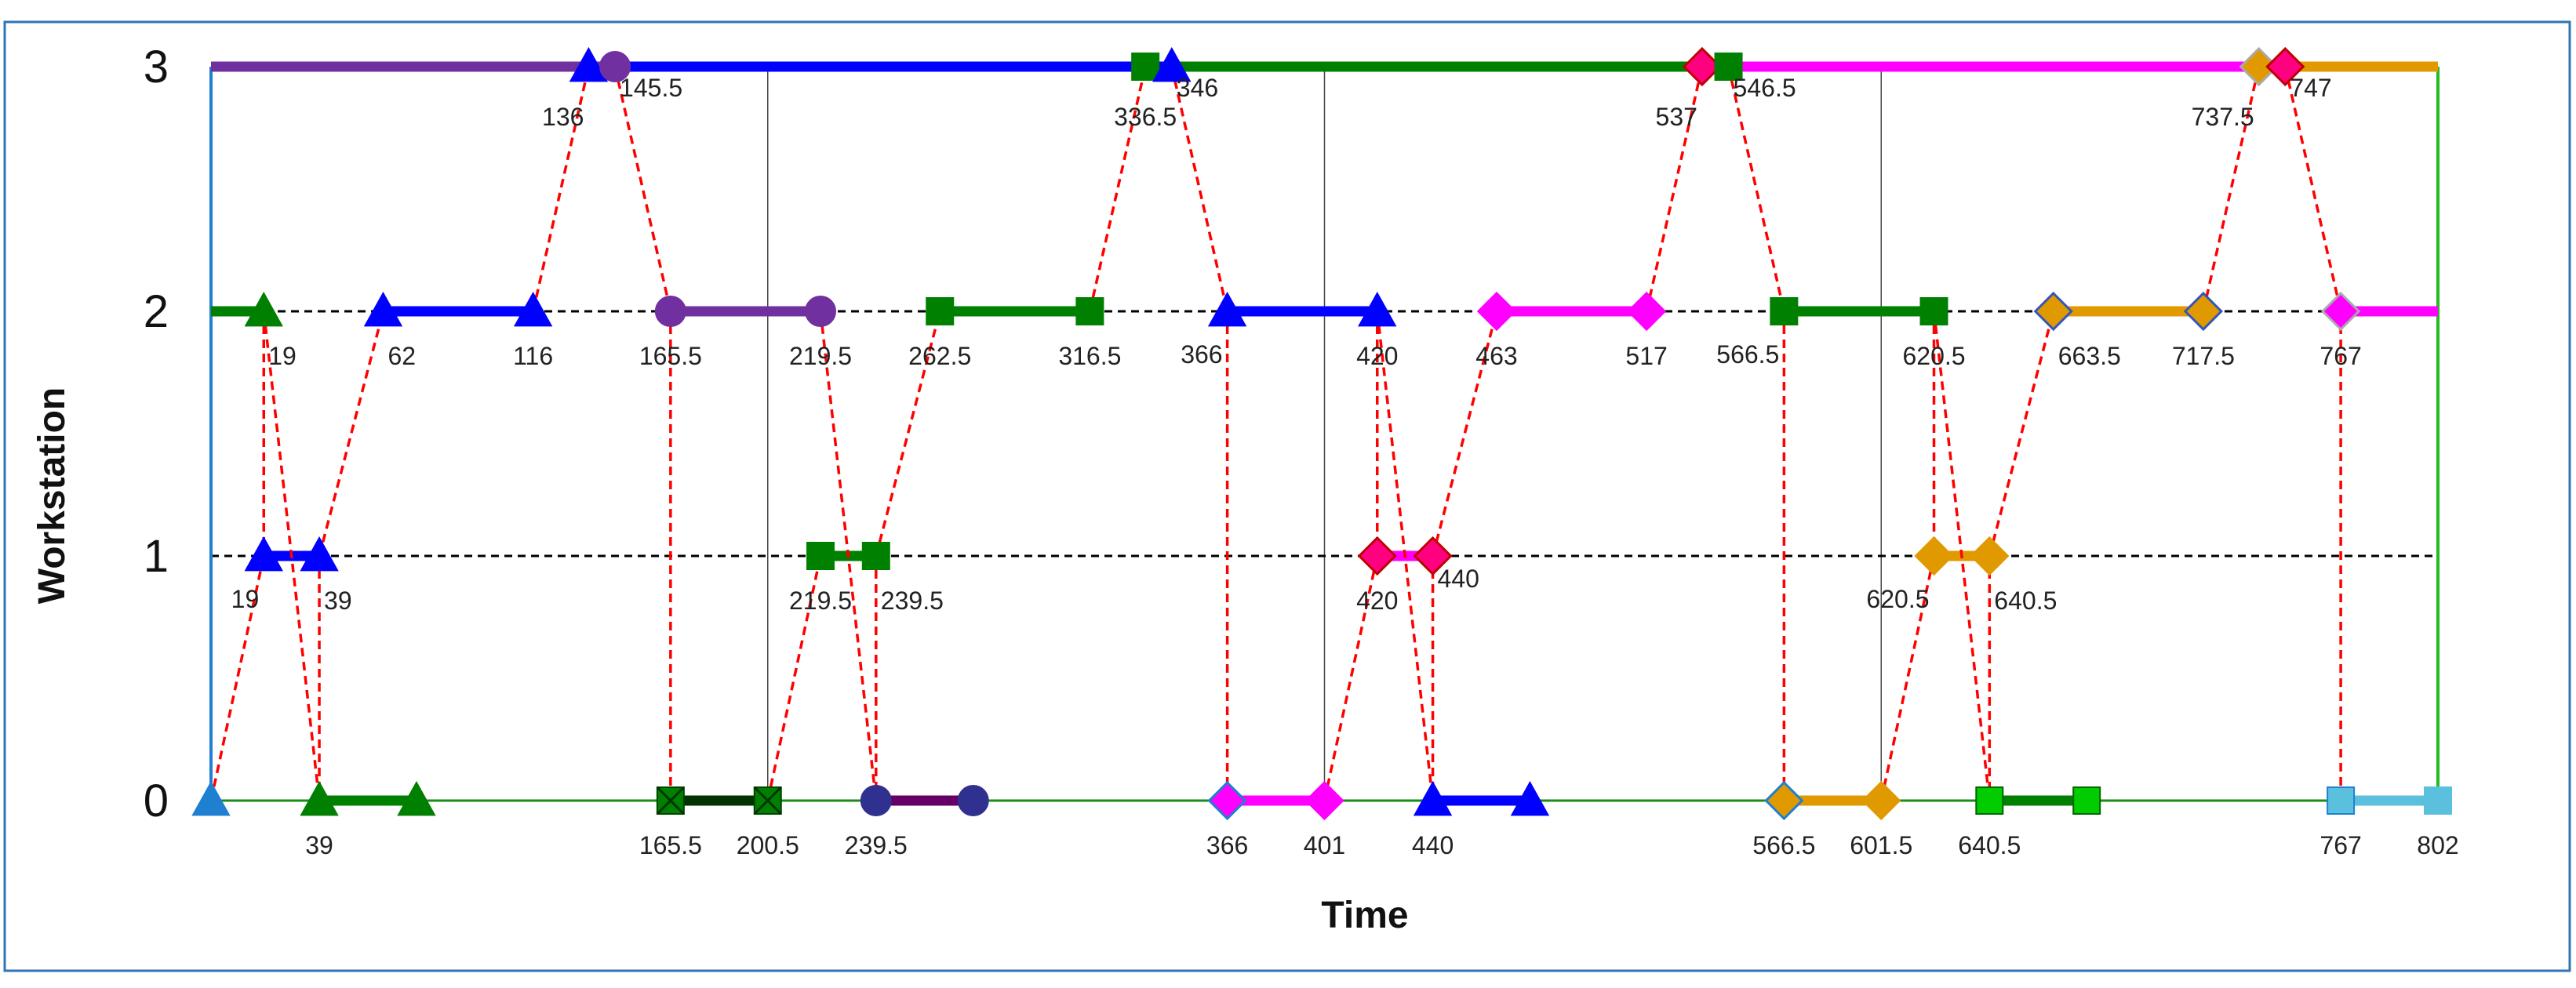 This screenshot has height=988, width=2576. Describe the element at coordinates (156, 67) in the screenshot. I see `y-tick-label: 3` at that location.